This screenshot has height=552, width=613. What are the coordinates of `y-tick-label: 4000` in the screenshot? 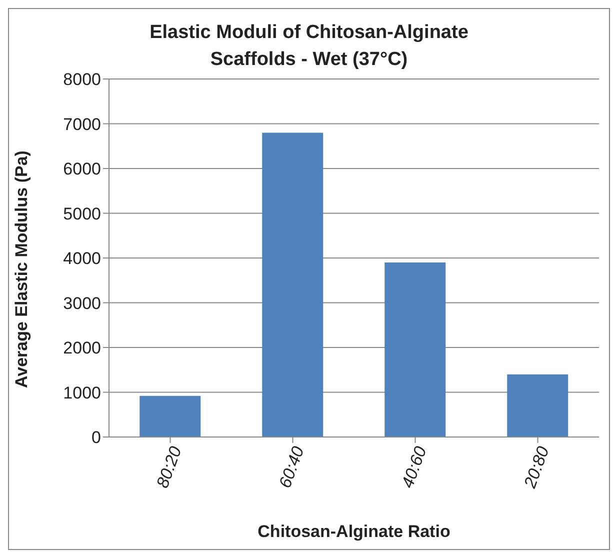 It's located at (82, 258).